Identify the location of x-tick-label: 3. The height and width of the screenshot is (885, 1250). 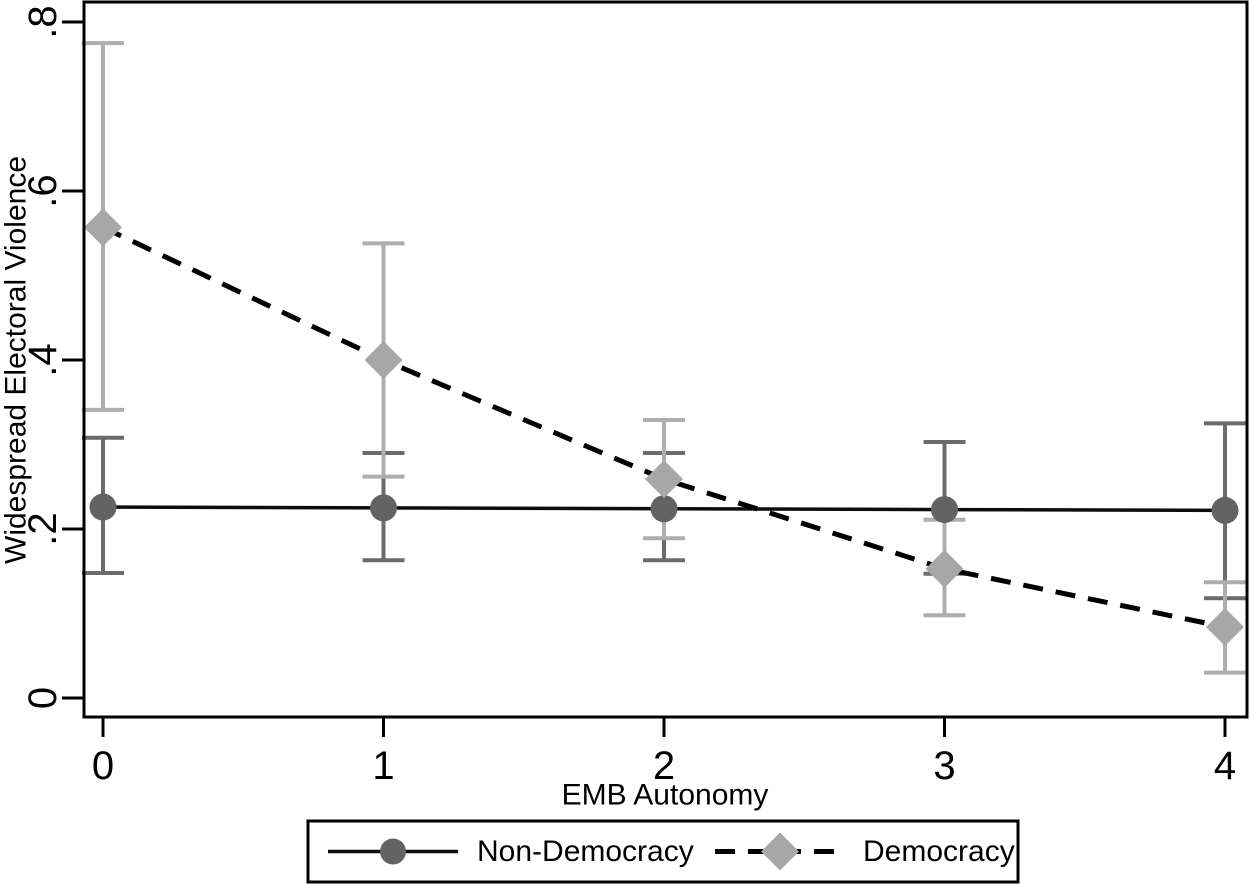
(944, 766).